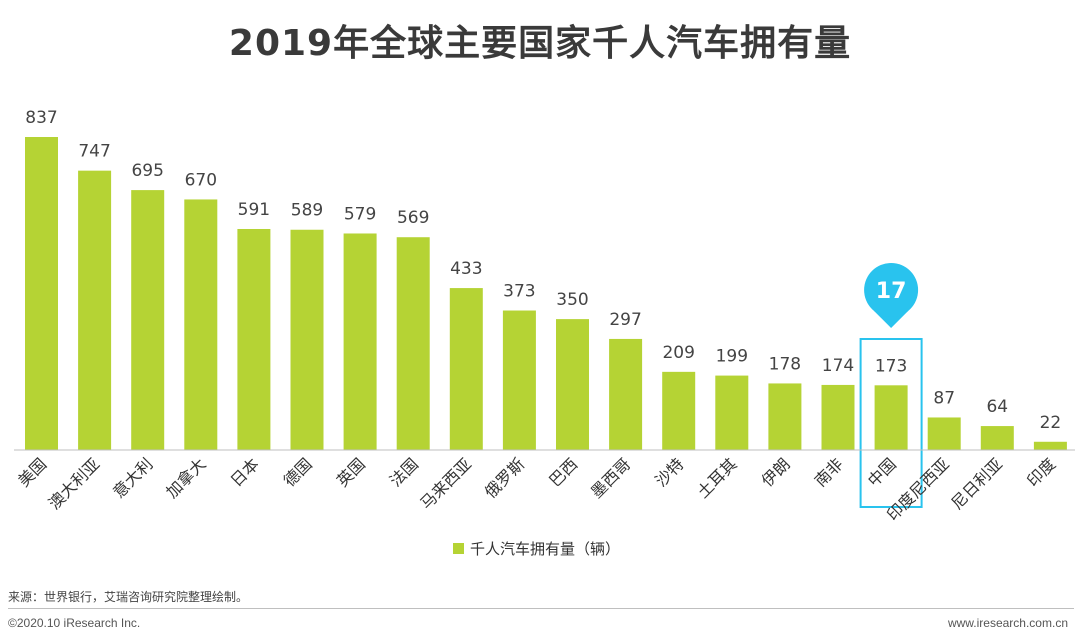 This screenshot has height=643, width=1080. I want to click on value-label-6: 579, so click(360, 214).